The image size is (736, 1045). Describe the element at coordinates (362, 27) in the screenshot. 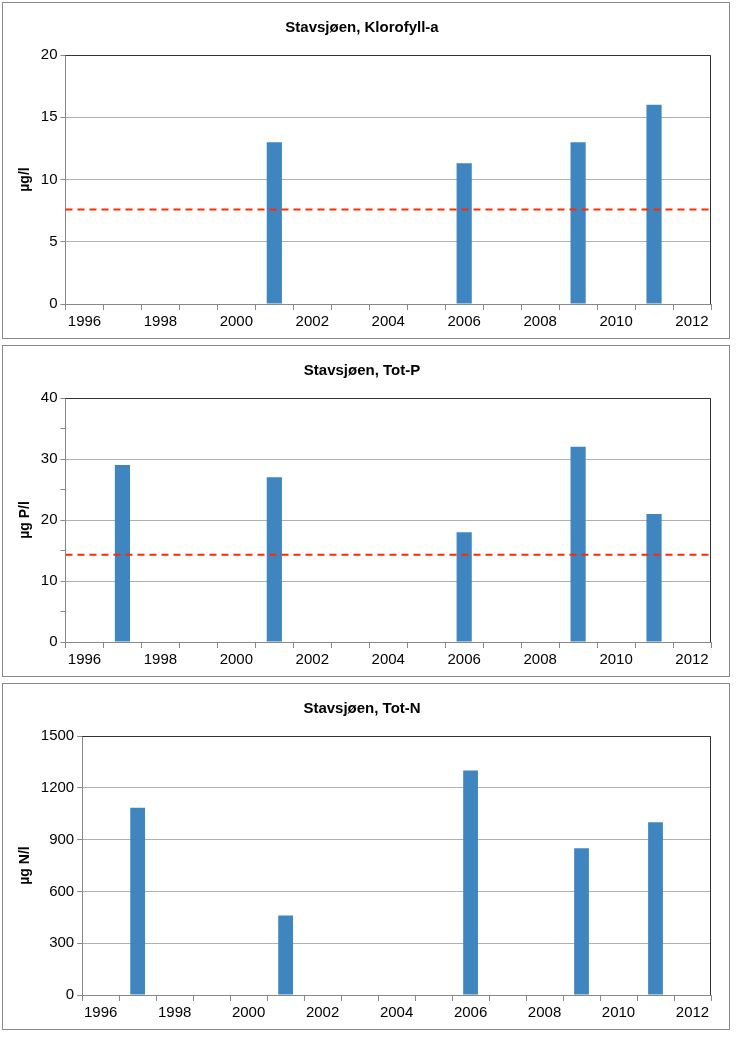

I see `chart-title: Stavsjøen, Klorofyll-a` at that location.